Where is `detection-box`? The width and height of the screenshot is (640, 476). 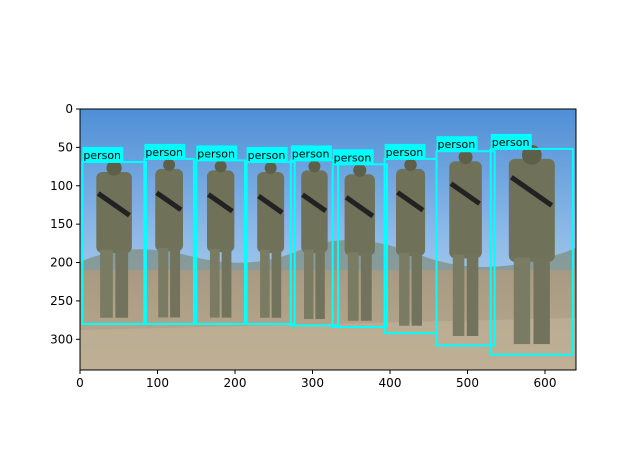 detection-box is located at coordinates (531, 251).